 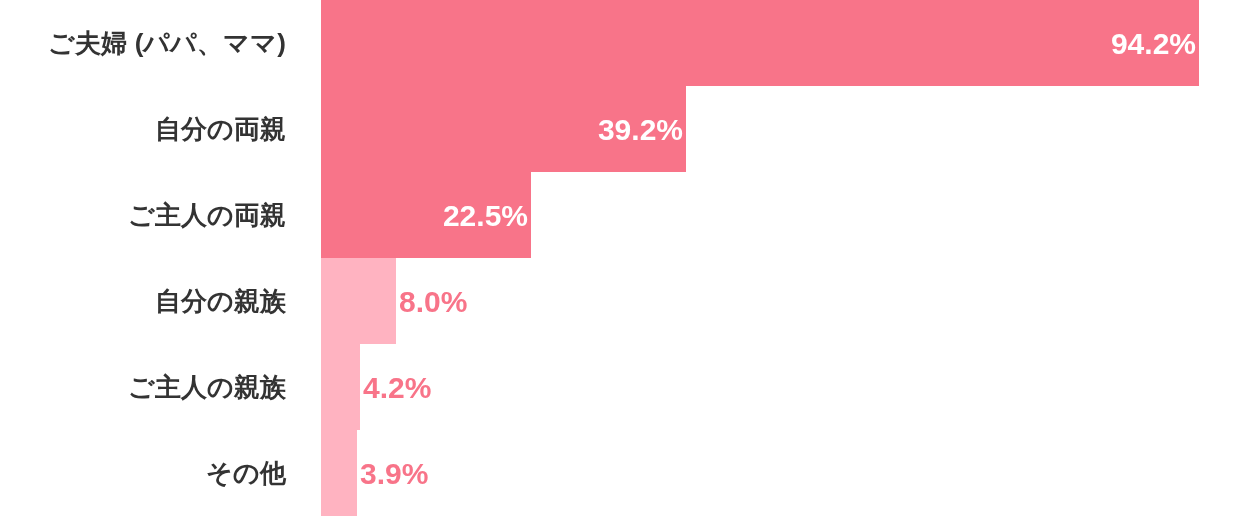 I want to click on data-label: 3.9%, so click(x=394, y=473).